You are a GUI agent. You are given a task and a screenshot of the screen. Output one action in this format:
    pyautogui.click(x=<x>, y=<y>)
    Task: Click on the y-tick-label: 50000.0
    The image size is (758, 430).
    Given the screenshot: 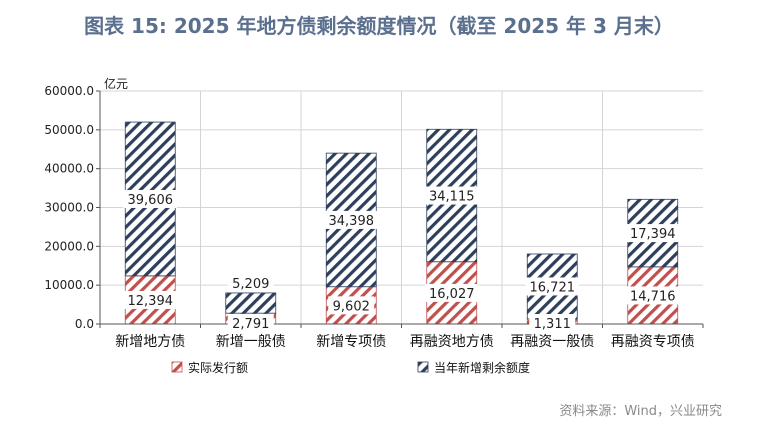 What is the action you would take?
    pyautogui.click(x=69, y=130)
    